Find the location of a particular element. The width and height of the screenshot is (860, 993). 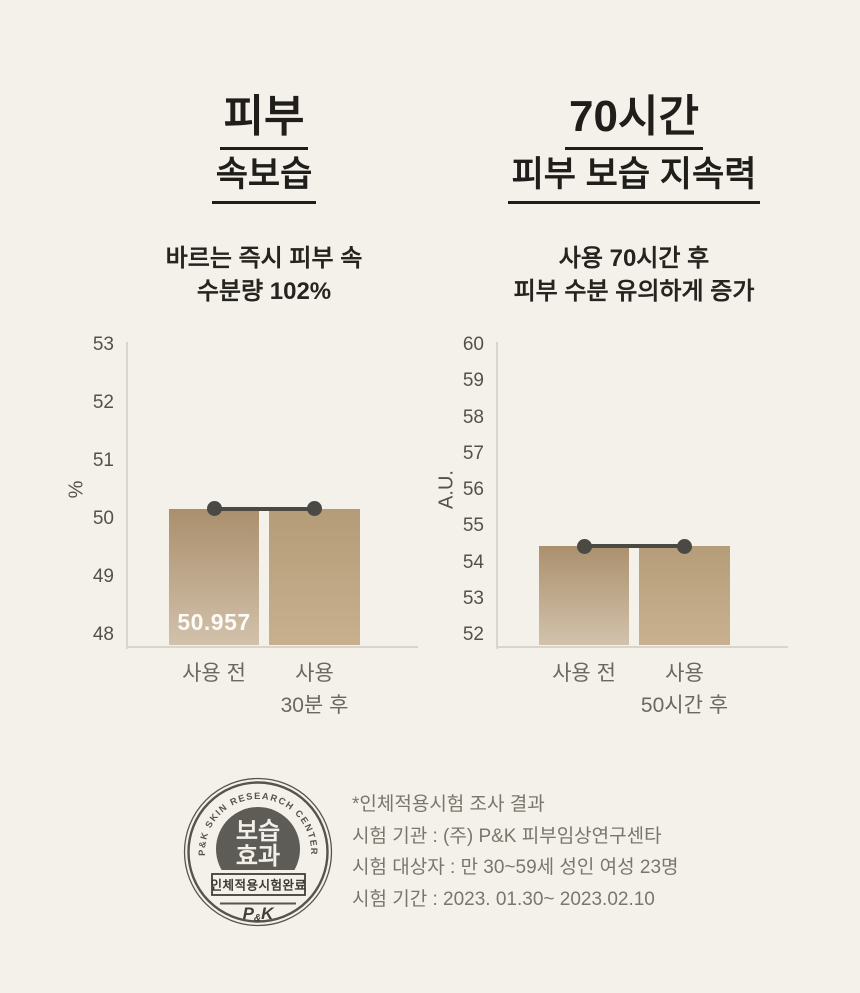

left-title-text2: 속보습 is located at coordinates (264, 179).